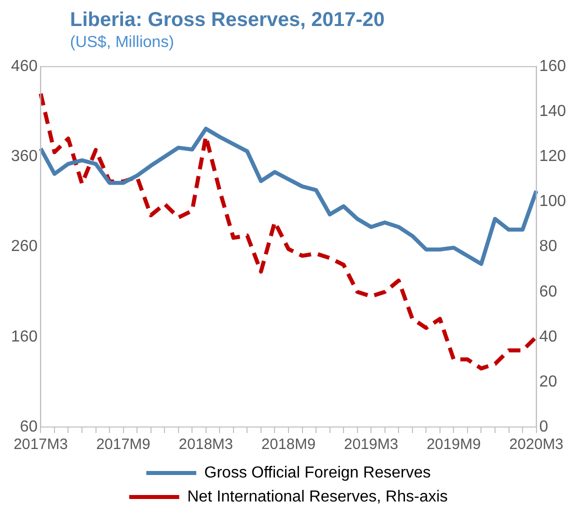 Image resolution: width=579 pixels, height=523 pixels. I want to click on chart-title: Liberia: Gross Reserves, 2017-20, so click(227, 20).